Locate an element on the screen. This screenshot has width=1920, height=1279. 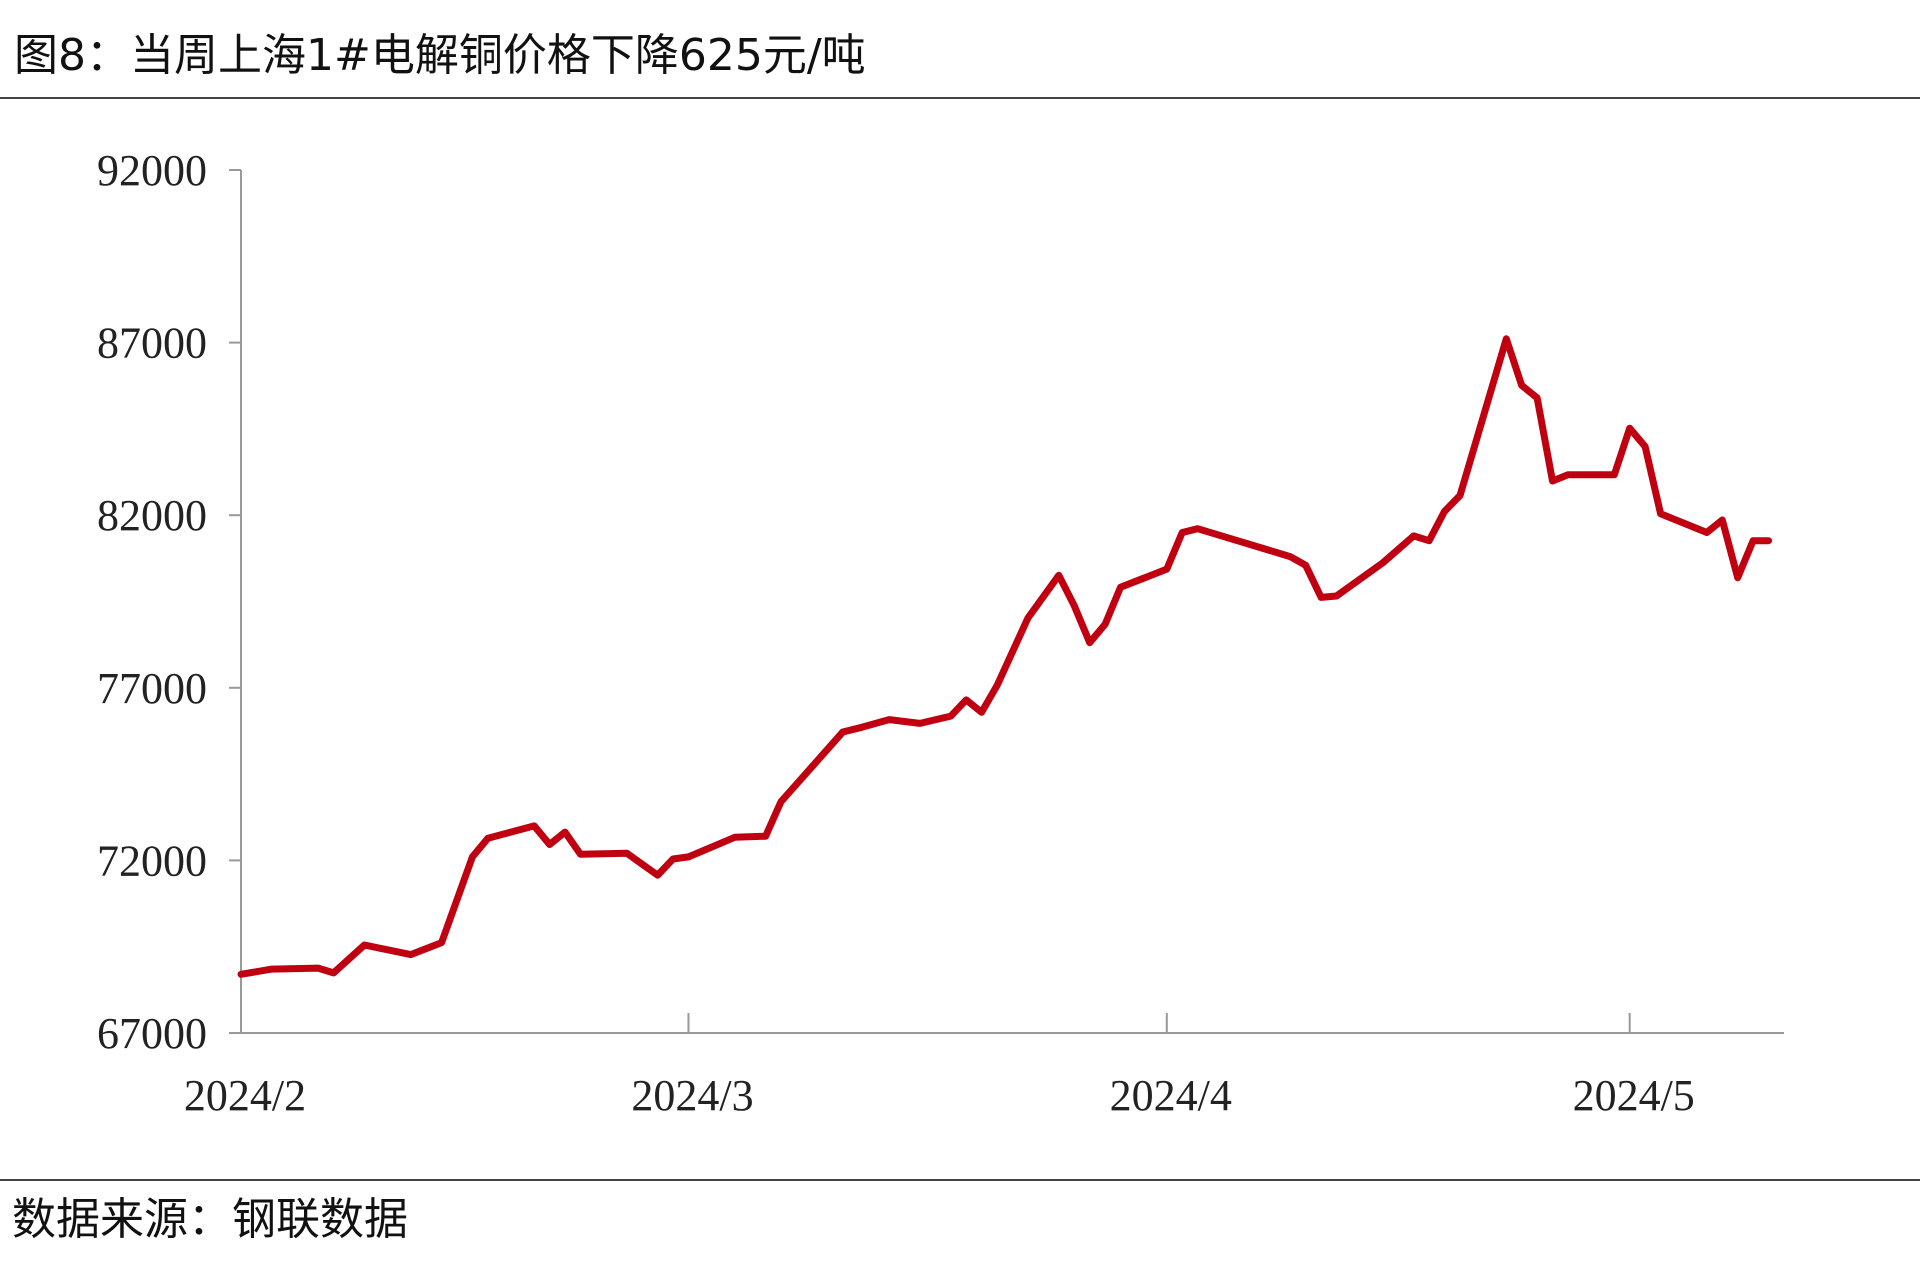
x-tick-label: 2024/4 is located at coordinates (1171, 1095).